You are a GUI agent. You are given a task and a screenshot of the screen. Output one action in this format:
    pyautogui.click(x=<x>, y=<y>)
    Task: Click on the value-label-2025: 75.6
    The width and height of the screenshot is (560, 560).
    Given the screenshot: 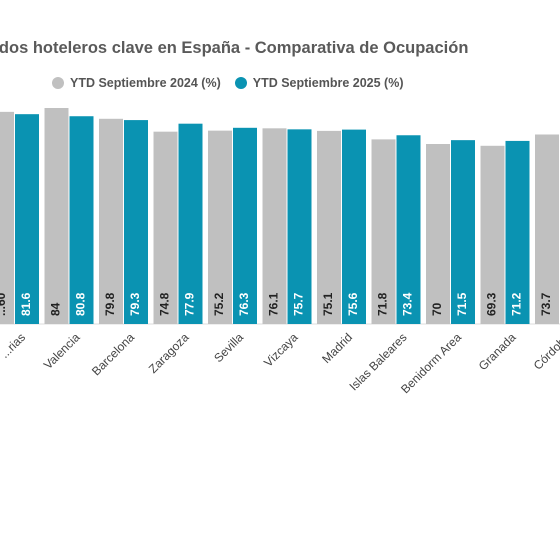 What is the action you would take?
    pyautogui.click(x=353, y=304)
    